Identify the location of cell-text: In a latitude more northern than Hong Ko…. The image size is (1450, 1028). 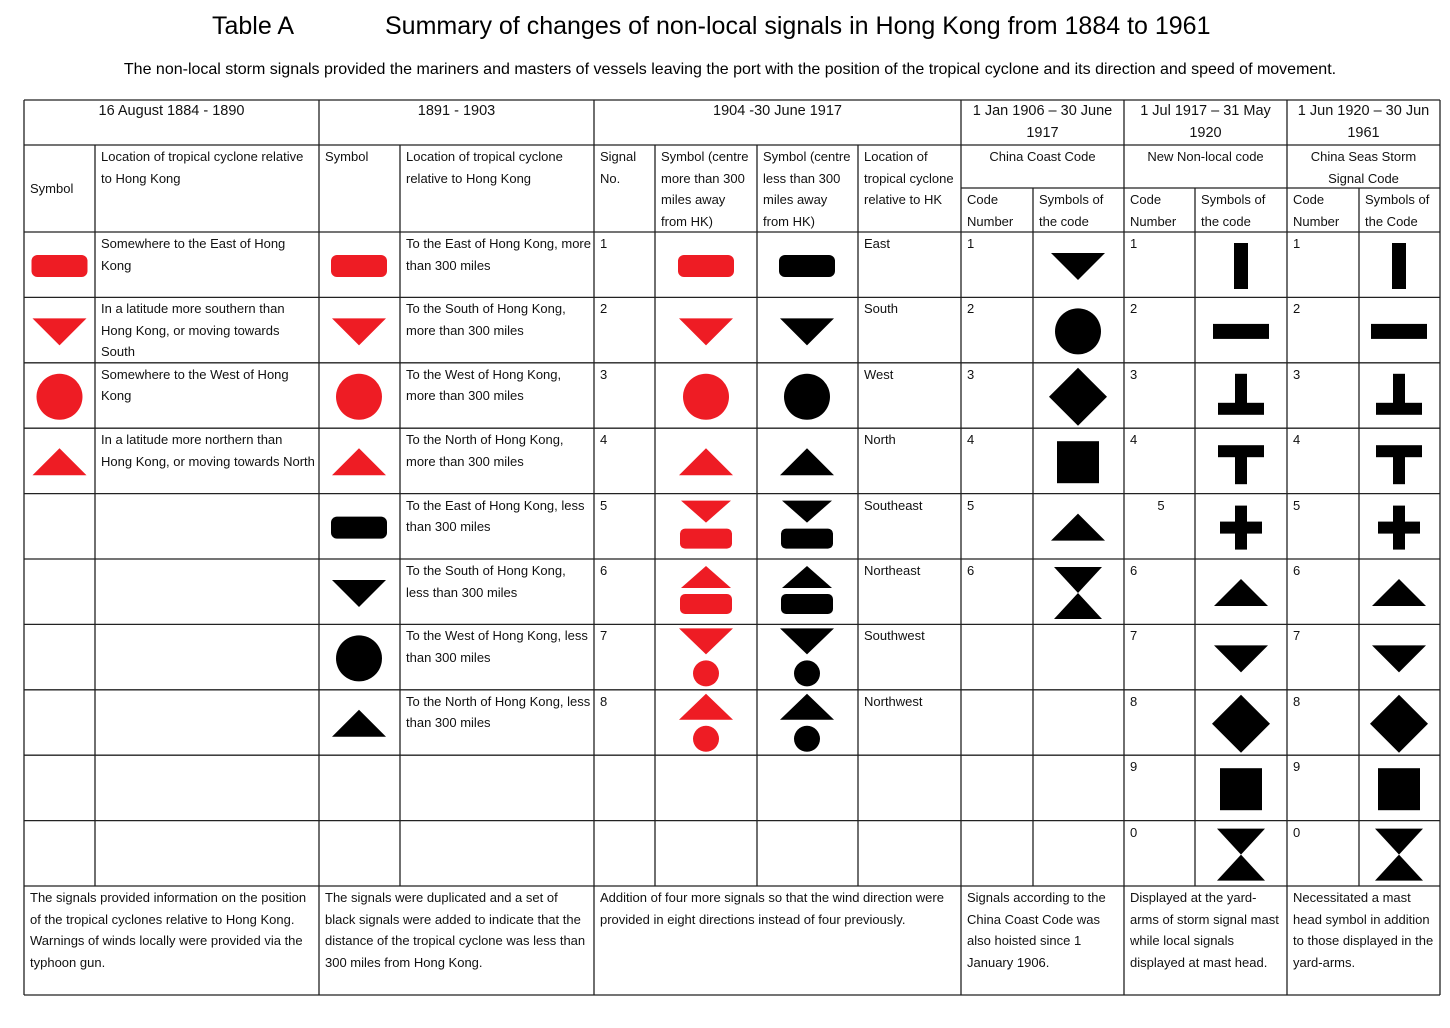
(208, 450).